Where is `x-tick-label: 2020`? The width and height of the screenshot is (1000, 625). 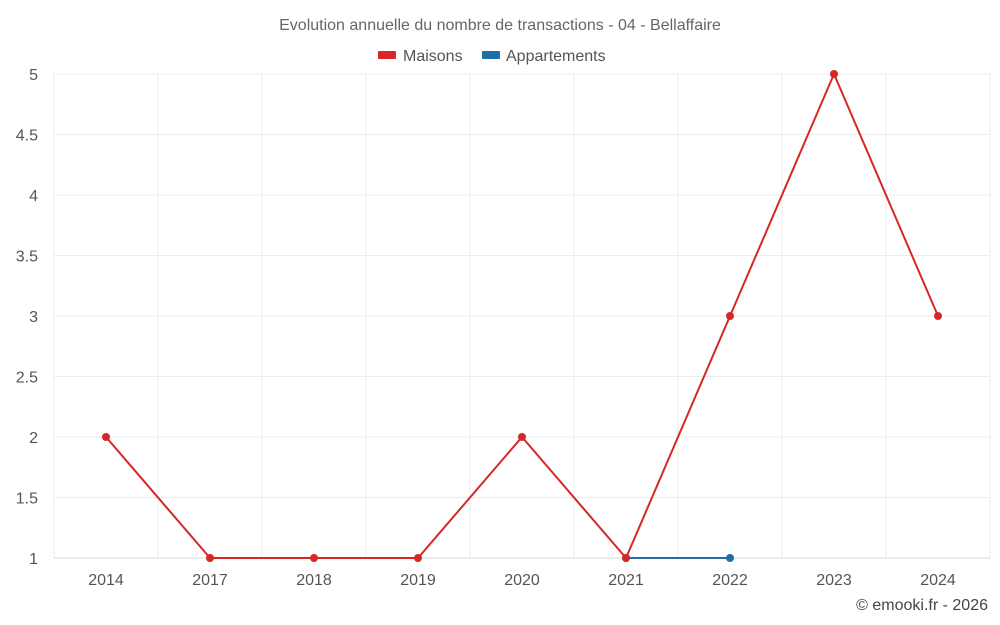 x-tick-label: 2020 is located at coordinates (522, 580).